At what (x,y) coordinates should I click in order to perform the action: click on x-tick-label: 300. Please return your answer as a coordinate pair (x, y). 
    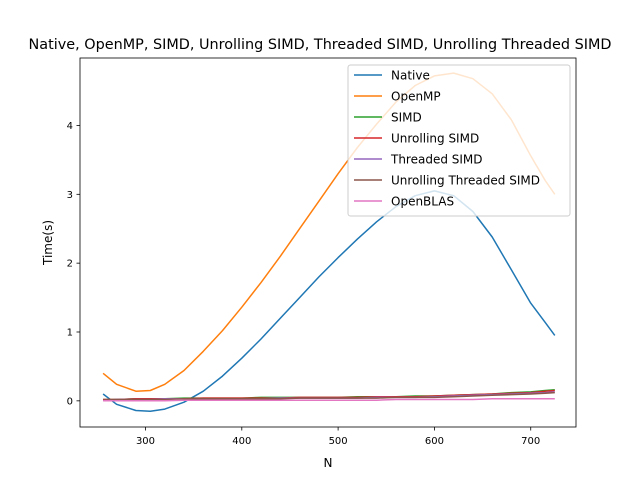
    Looking at the image, I should click on (145, 441).